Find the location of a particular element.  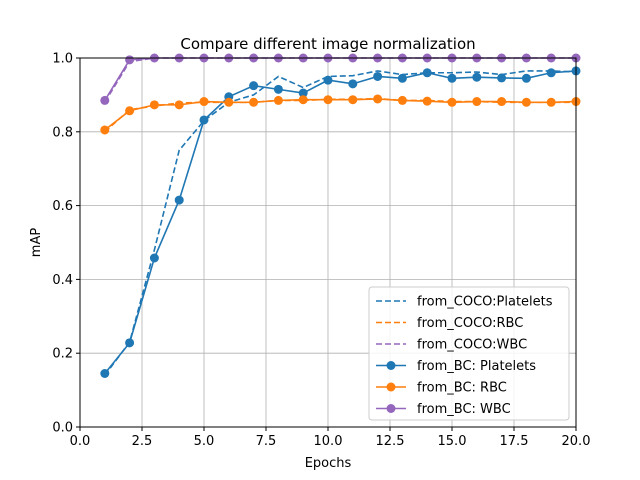

x-tick-label: 0.0 is located at coordinates (80, 441).